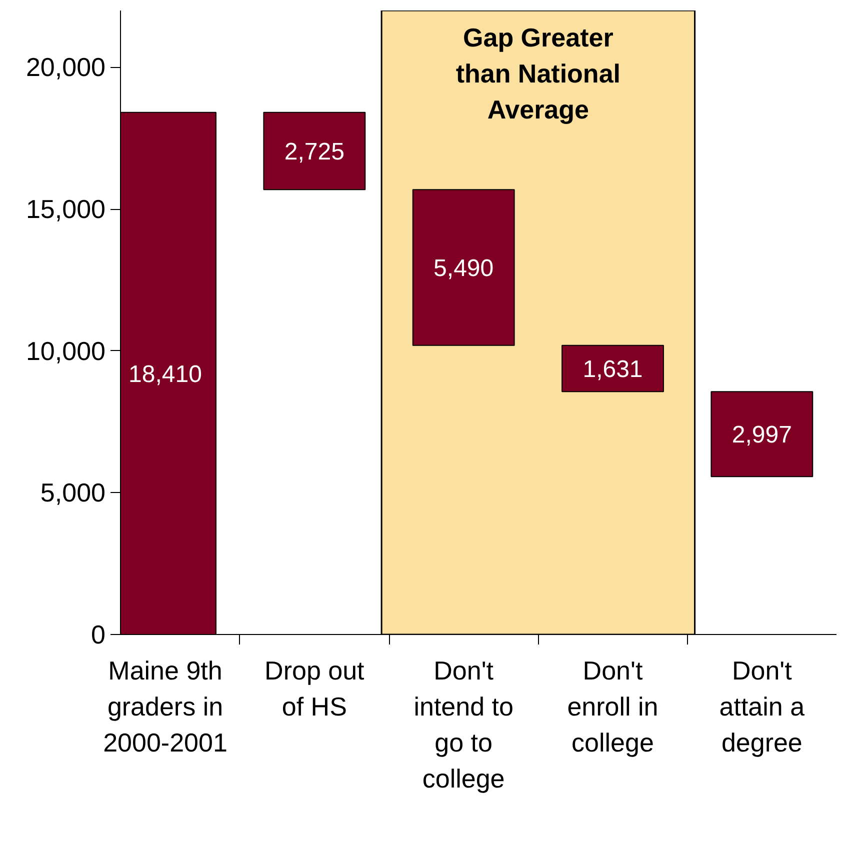  What do you see at coordinates (612, 707) in the screenshot?
I see `x-tick-label: Don't enroll in college` at bounding box center [612, 707].